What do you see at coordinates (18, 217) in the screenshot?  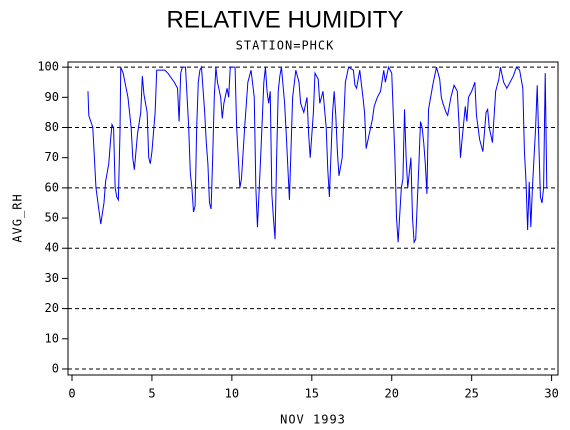 I see `y-axis-label: AVG_RH` at bounding box center [18, 217].